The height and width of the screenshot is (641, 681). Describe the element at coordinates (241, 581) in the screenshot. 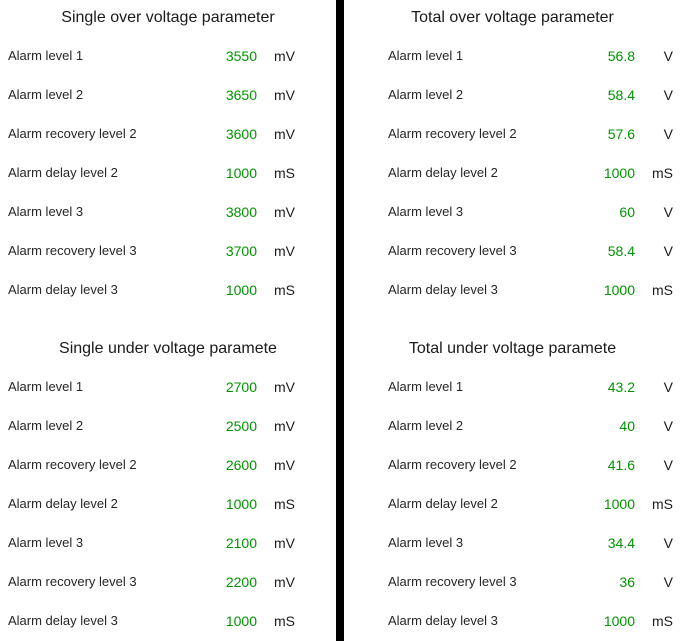

I see `parameter-value: 2200` at that location.